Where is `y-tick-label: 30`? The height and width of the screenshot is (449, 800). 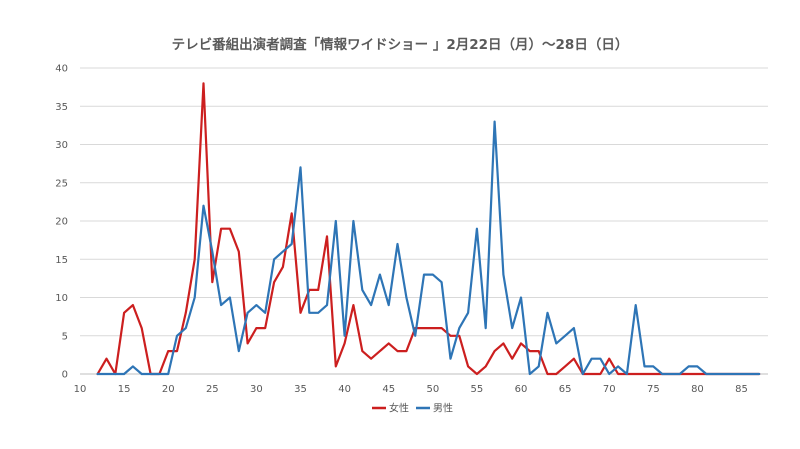 y-tick-label: 30 is located at coordinates (61, 145).